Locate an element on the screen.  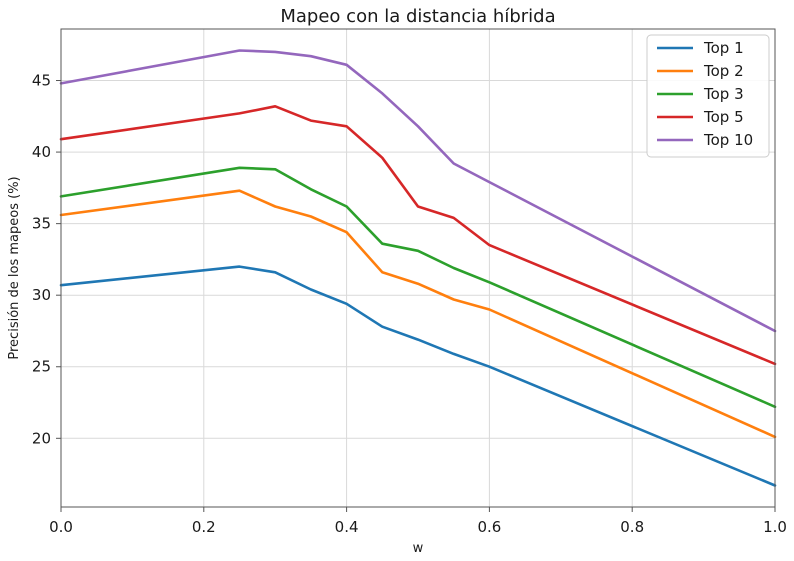
y-axis-ticks: 20 25 30 35 40 45 is located at coordinates (46, 259).